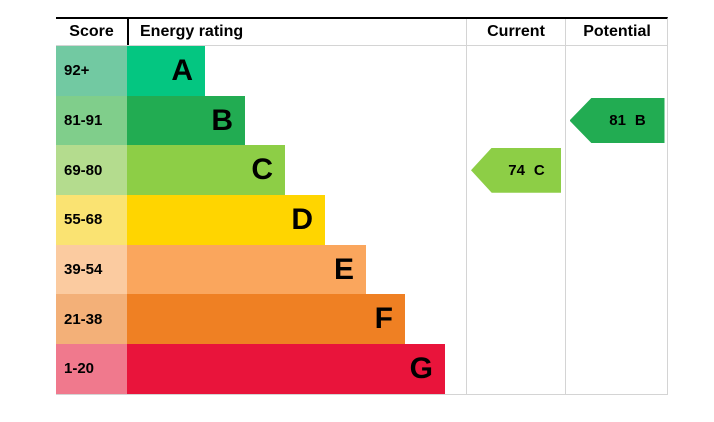 The width and height of the screenshot is (714, 422). What do you see at coordinates (262, 170) in the screenshot?
I see `band-letter-c: C` at bounding box center [262, 170].